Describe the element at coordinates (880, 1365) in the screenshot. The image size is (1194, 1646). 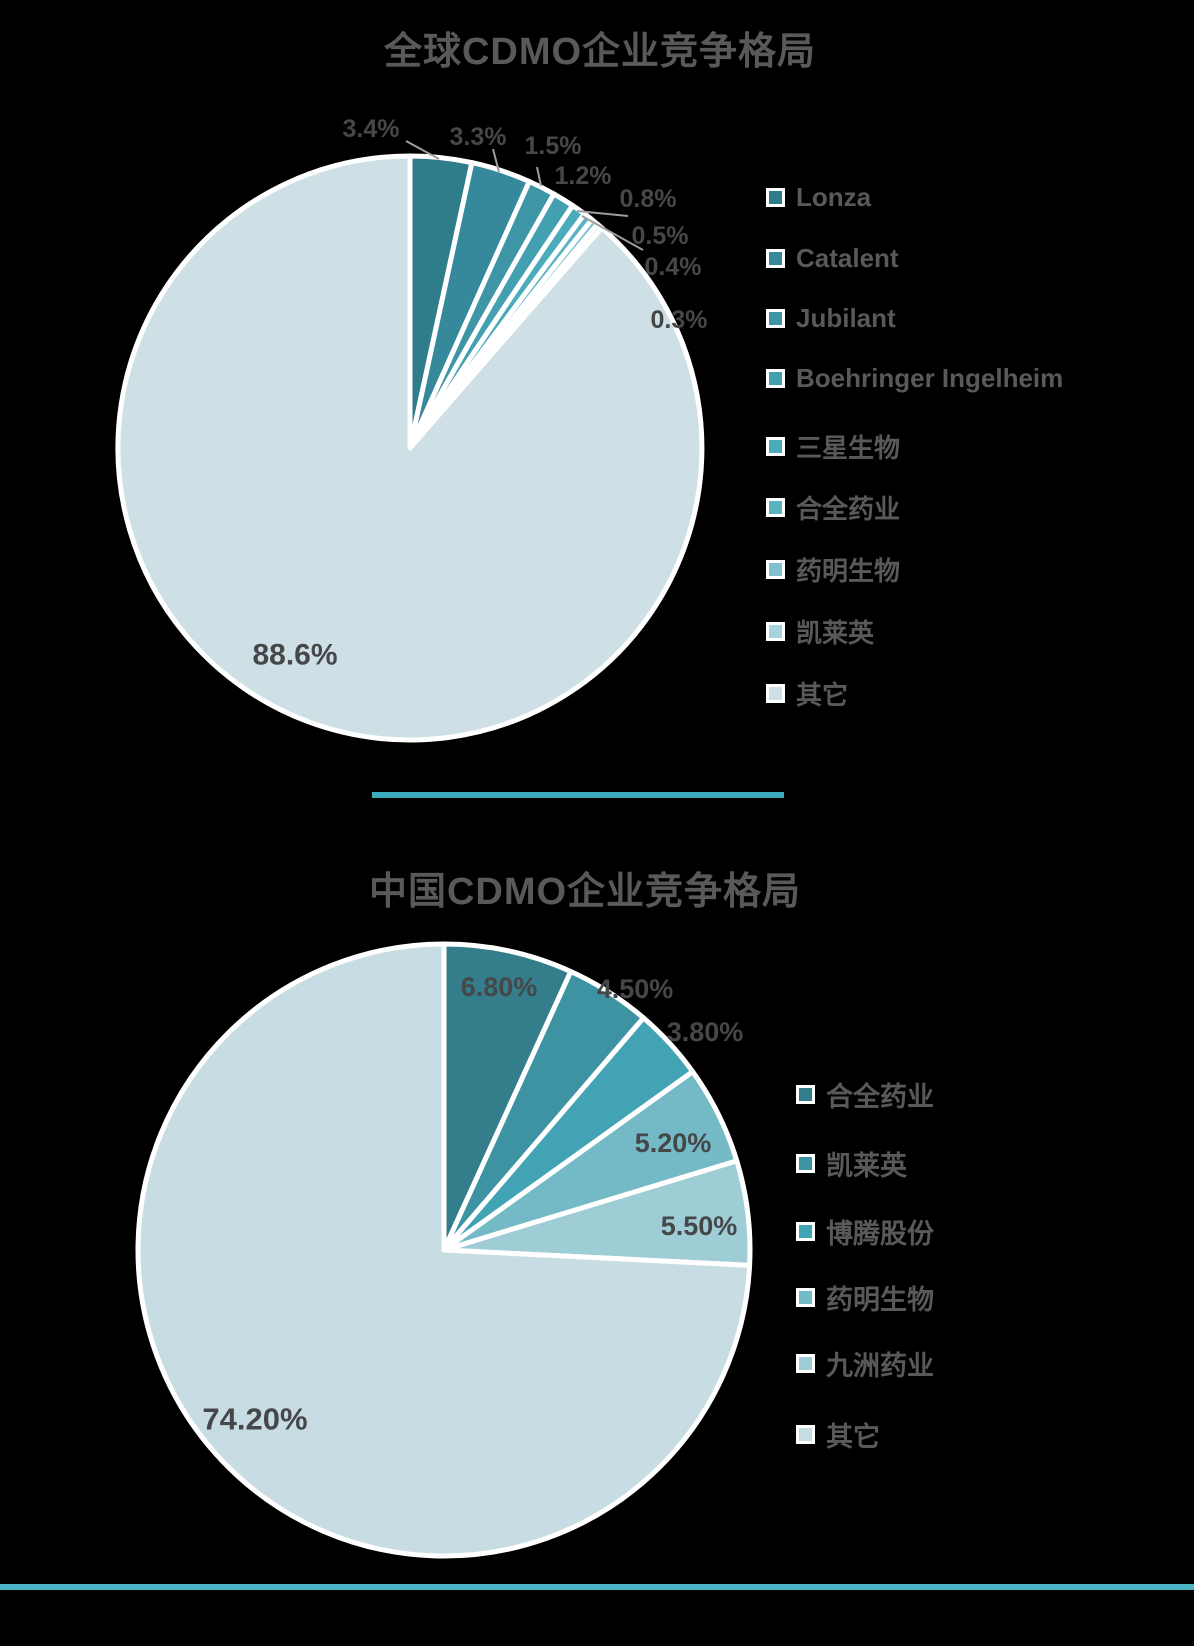
I see `legend-label-九洲药业: 九洲药业` at that location.